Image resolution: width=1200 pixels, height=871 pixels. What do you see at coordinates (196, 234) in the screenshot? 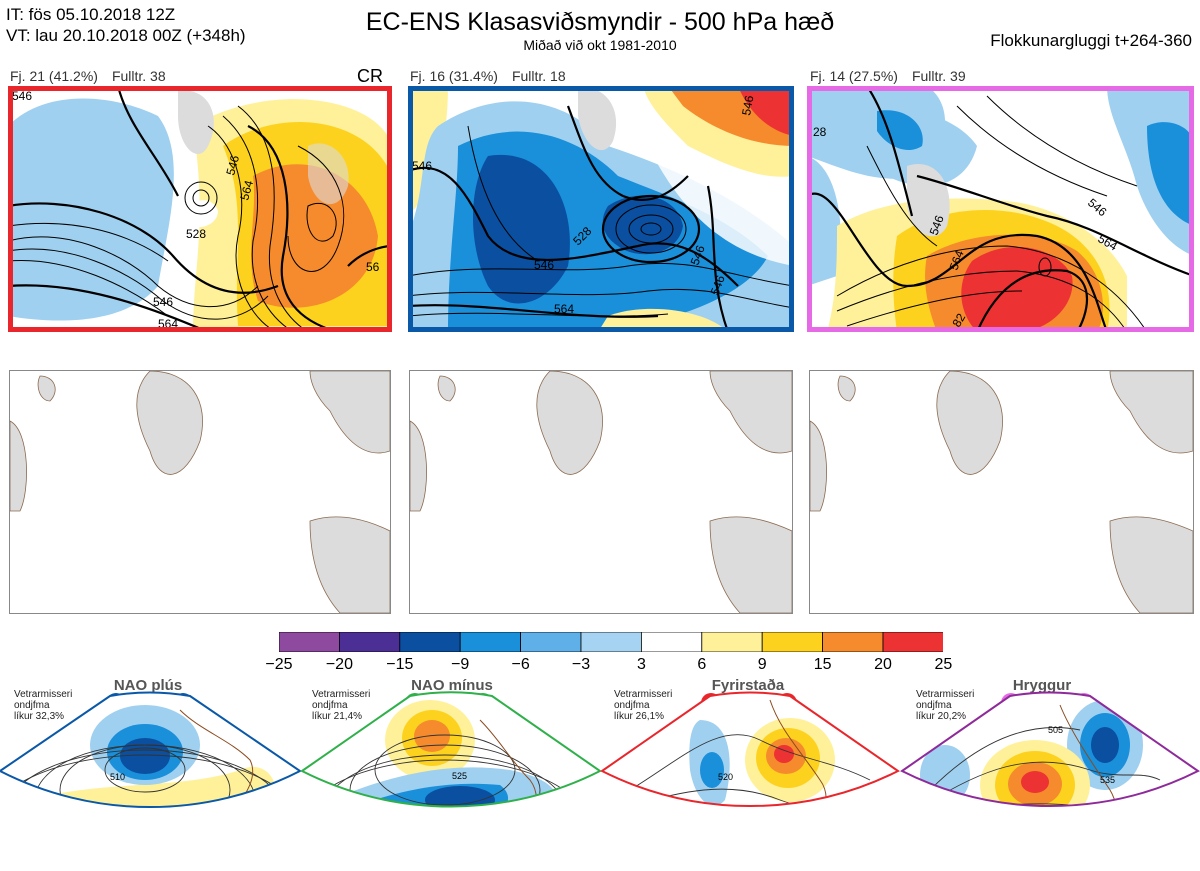
I see `contour-label: 528` at bounding box center [196, 234].